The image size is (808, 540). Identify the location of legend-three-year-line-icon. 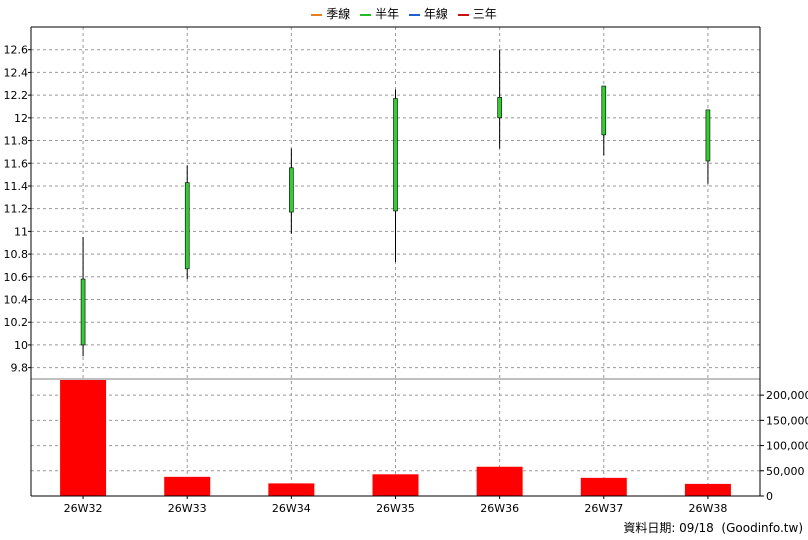
(463, 14).